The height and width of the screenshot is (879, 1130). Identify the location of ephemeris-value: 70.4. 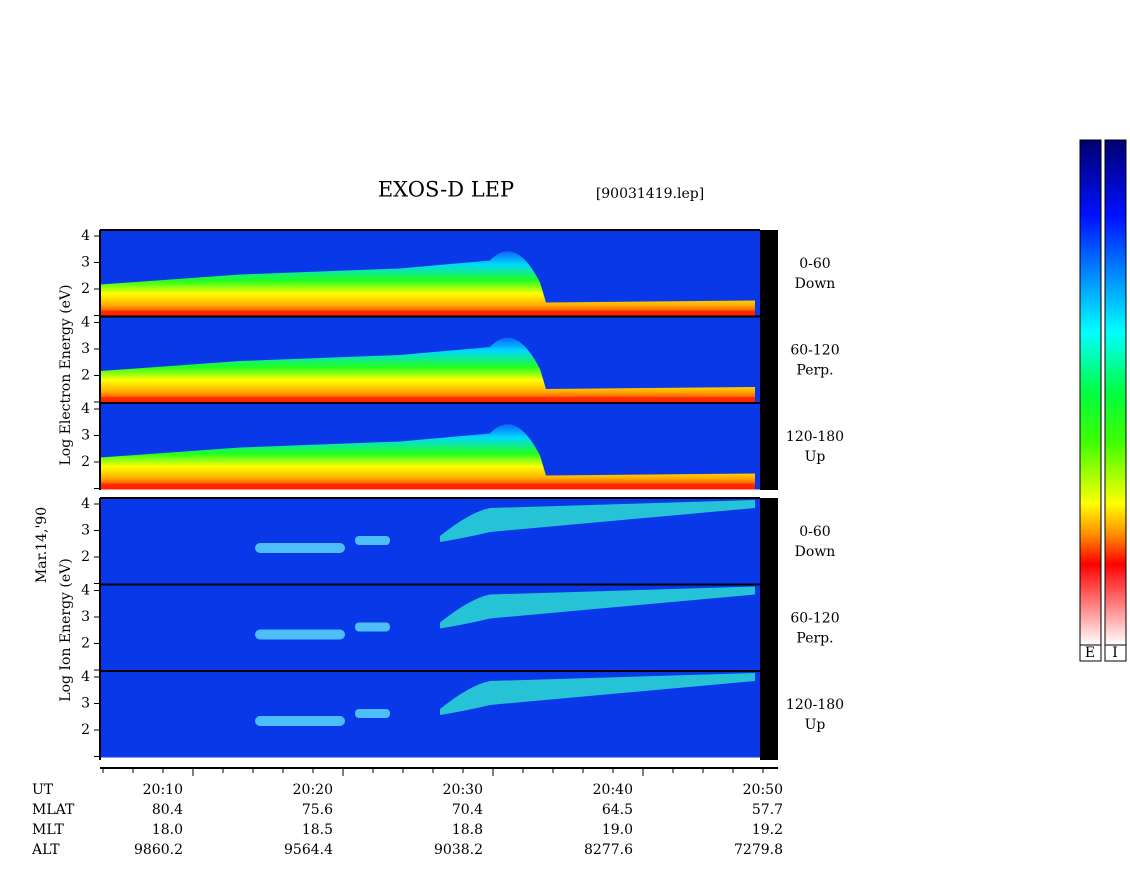
(467, 810).